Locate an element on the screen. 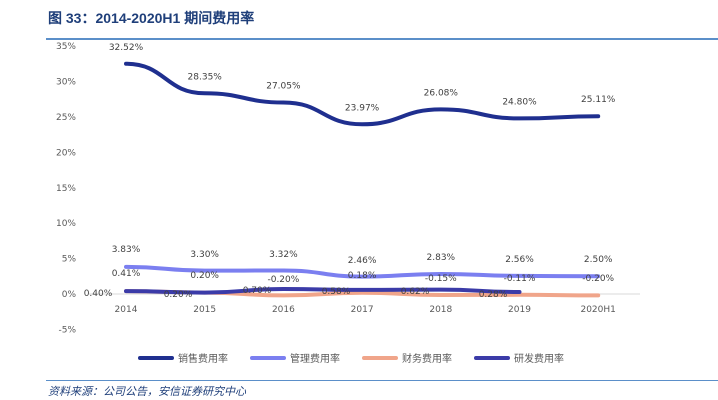  data-label: 0.70% is located at coordinates (257, 291).